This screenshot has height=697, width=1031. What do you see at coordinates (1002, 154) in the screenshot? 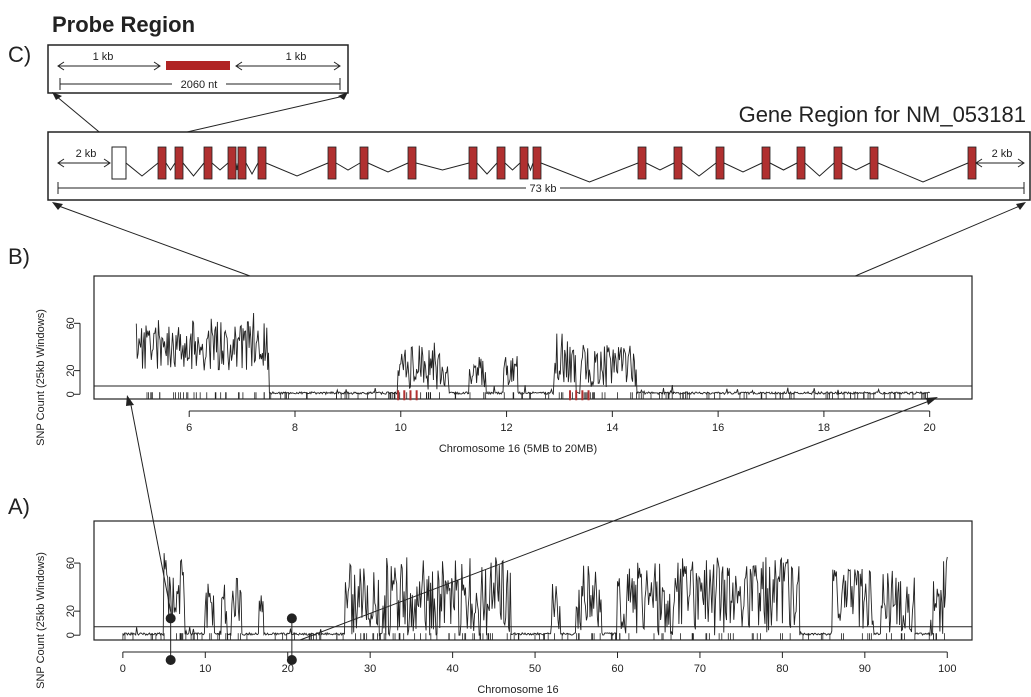
I see `gene-right-flank-label: 2 kb` at bounding box center [1002, 154].